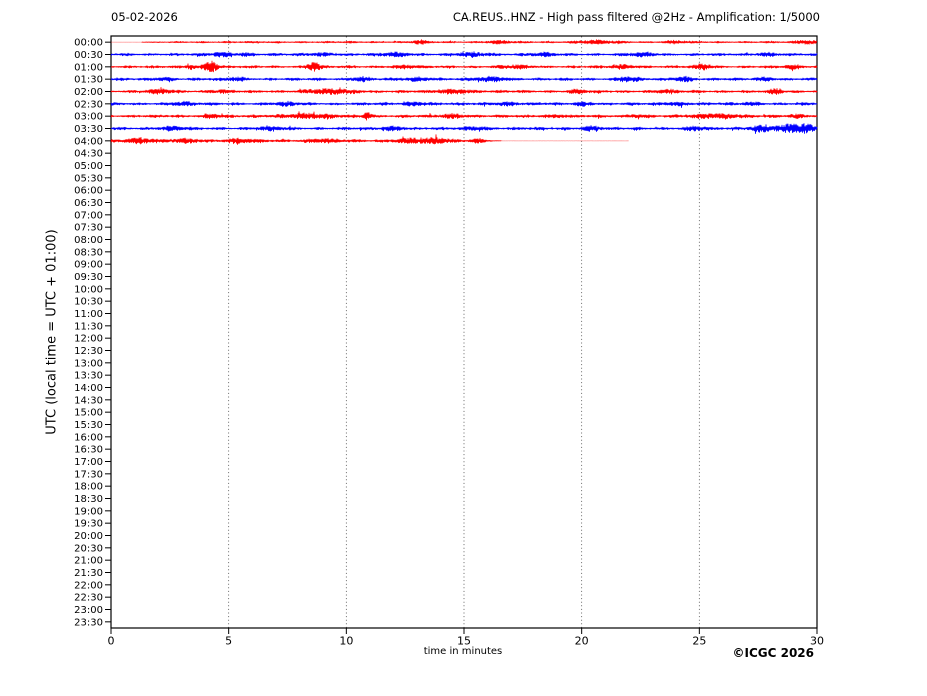 This screenshot has height=696, width=927. Describe the element at coordinates (88, 178) in the screenshot. I see `y-tick-label: 05:30` at that location.